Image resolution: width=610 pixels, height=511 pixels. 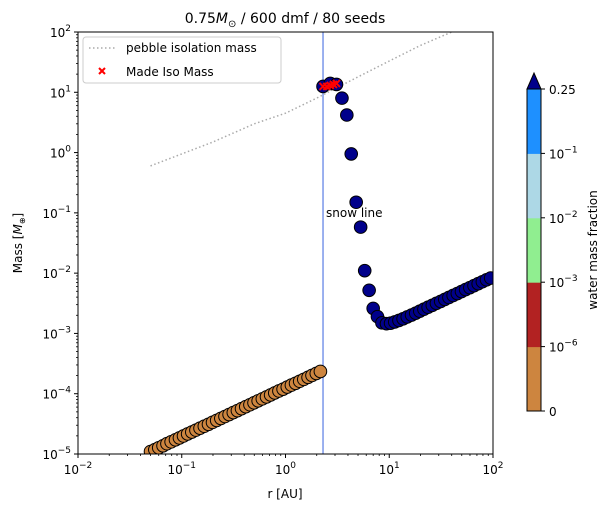 What do you see at coordinates (329, 85) in the screenshot?
I see `iso-marker-layer` at bounding box center [329, 85].